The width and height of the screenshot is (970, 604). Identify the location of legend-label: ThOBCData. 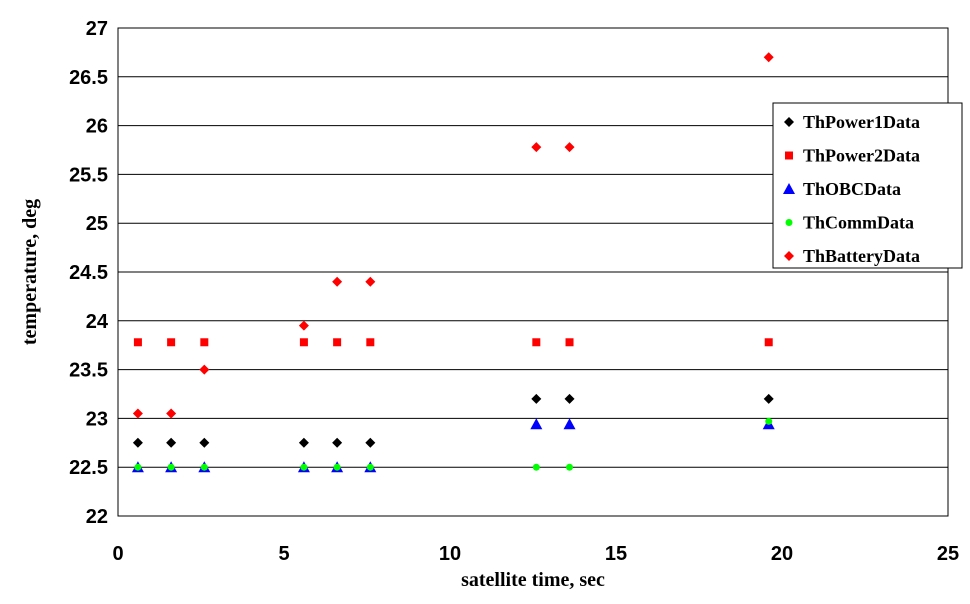
(852, 189).